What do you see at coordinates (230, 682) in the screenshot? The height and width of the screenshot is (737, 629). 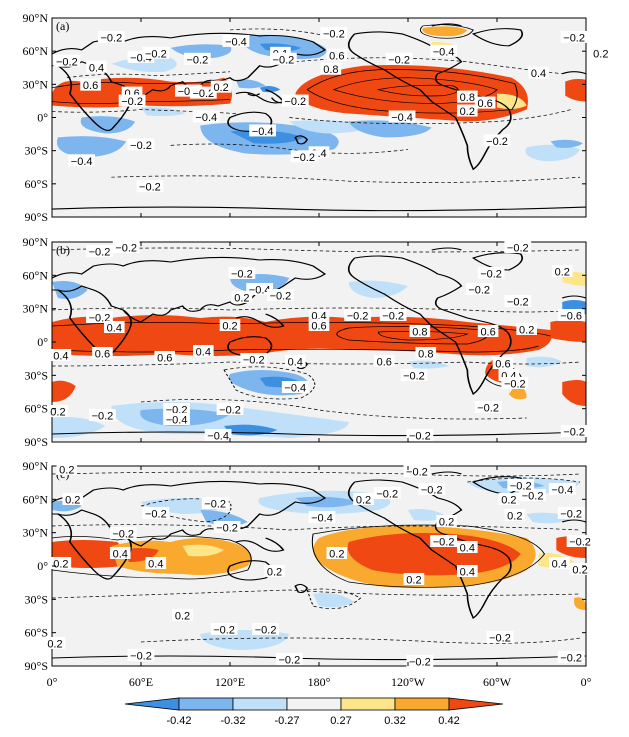 I see `x-tick-label: 120°E` at bounding box center [230, 682].